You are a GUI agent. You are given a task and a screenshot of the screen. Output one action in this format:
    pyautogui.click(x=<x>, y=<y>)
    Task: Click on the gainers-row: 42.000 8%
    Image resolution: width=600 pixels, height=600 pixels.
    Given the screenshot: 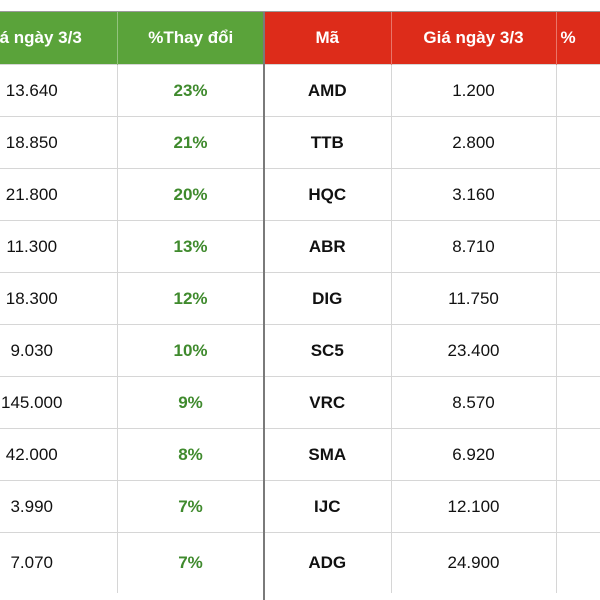 What is the action you would take?
    pyautogui.click(x=132, y=454)
    